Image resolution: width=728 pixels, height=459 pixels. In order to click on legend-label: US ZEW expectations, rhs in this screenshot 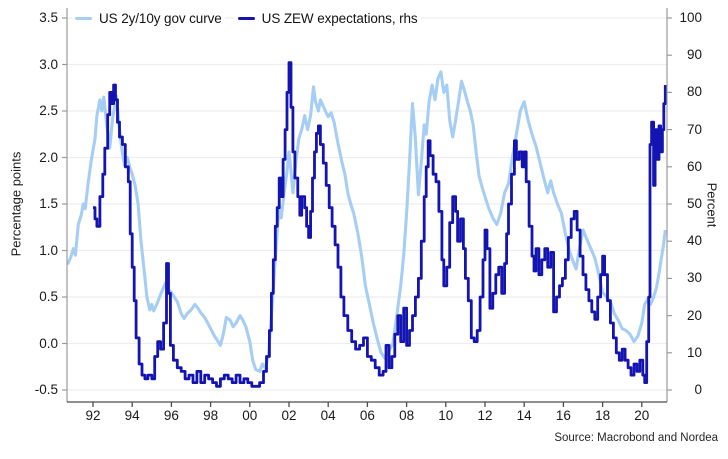, I will do `click(339, 18)`.